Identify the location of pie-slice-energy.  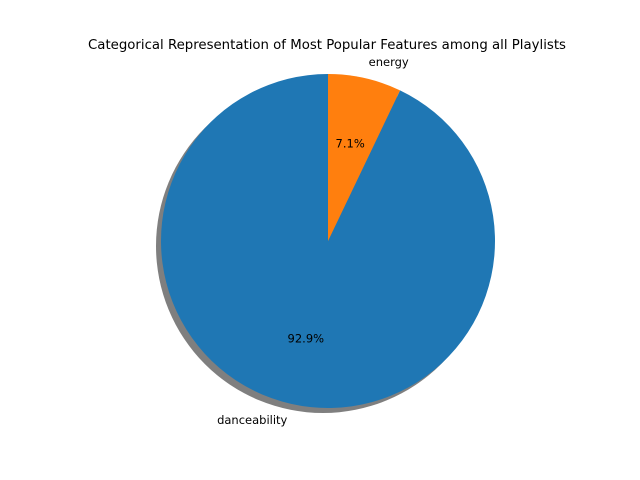
(364, 157).